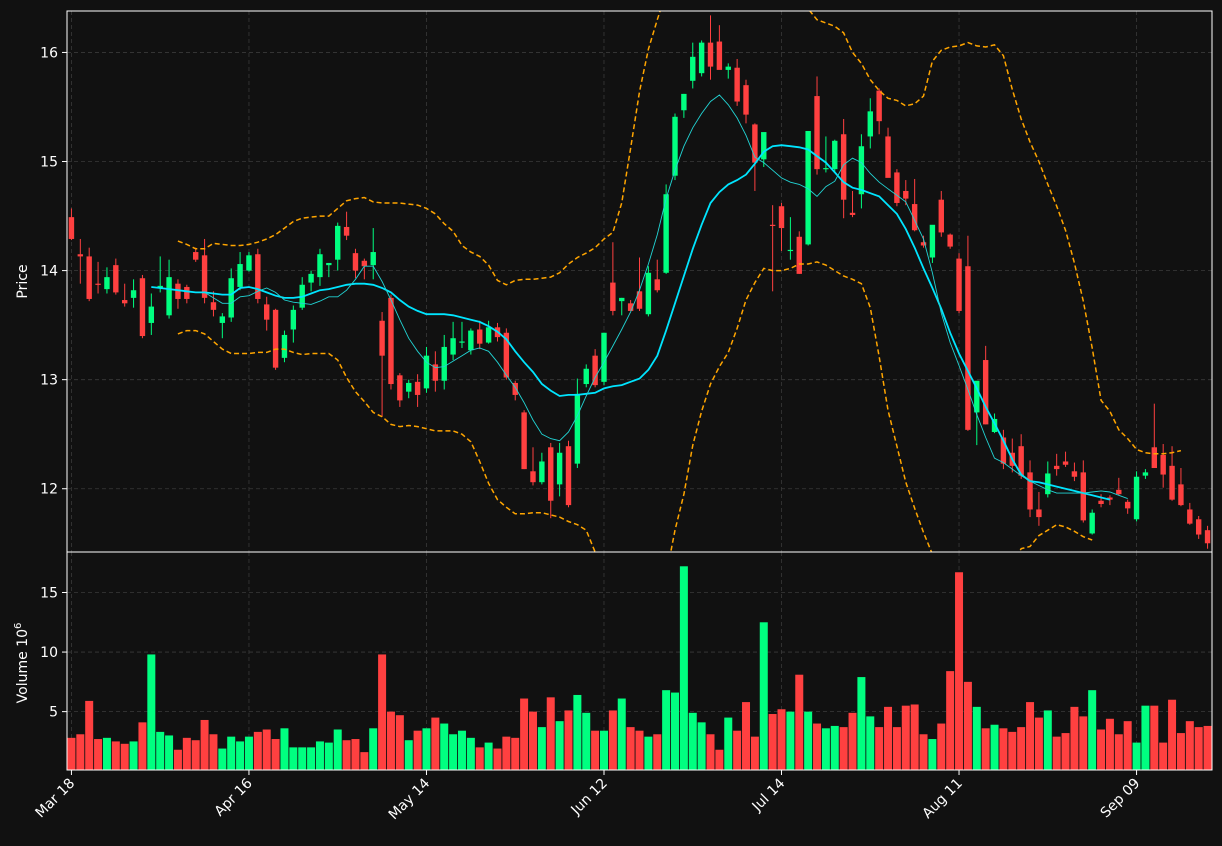 The height and width of the screenshot is (846, 1222). What do you see at coordinates (49, 53) in the screenshot?
I see `price-y-tick-label: 16` at bounding box center [49, 53].